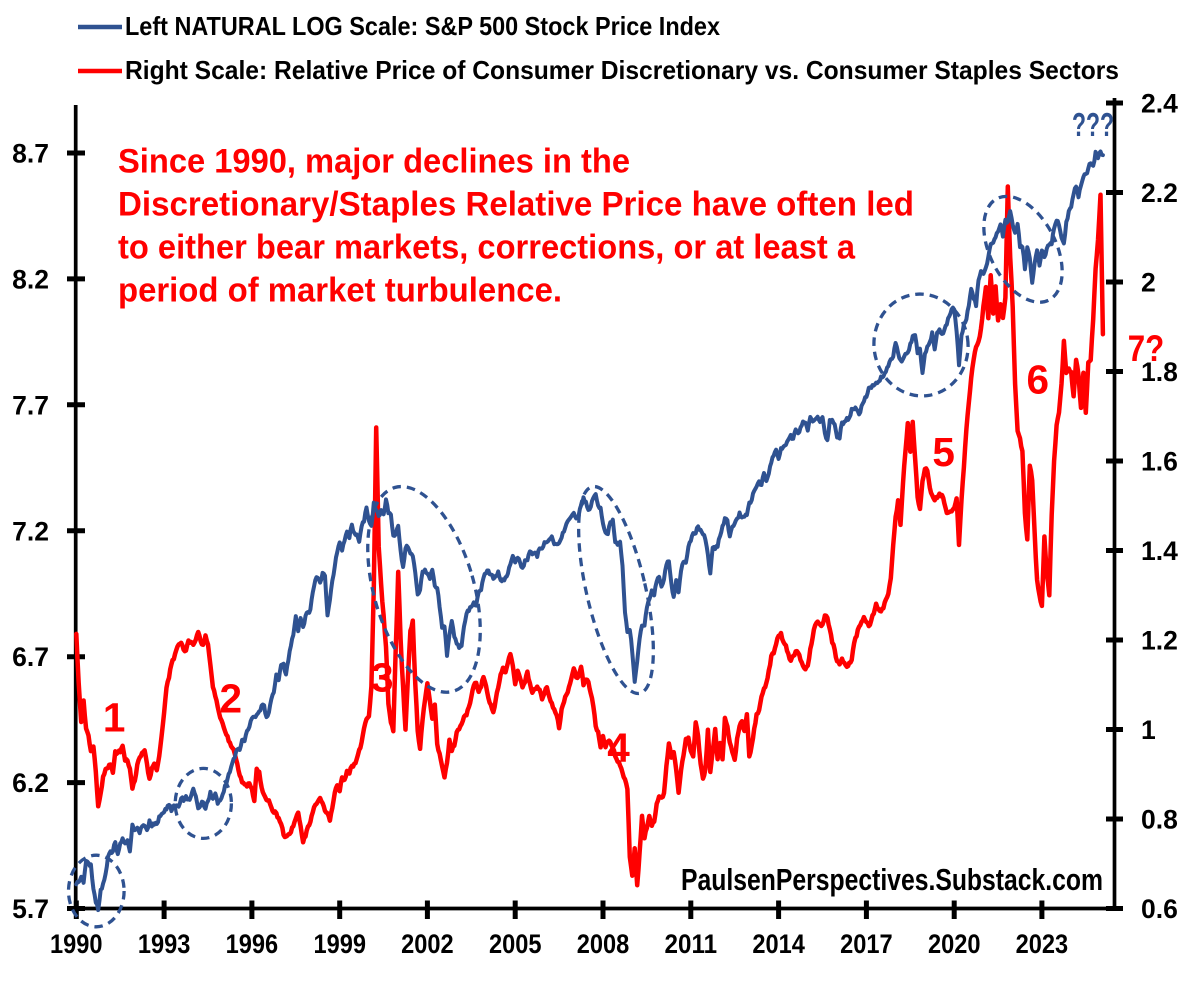 The image size is (1195, 998). What do you see at coordinates (892, 879) in the screenshot?
I see `svg-text:PaulsenPerspectives.Substack.c: PaulsenPerspectives.Substack.com` at bounding box center [892, 879].